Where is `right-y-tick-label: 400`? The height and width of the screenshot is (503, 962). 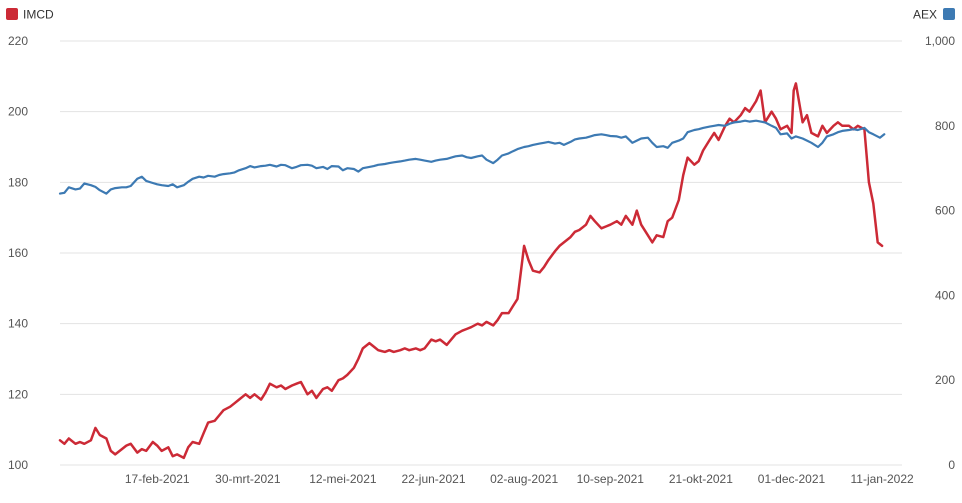
right-y-tick-label: 400 is located at coordinates (945, 295).